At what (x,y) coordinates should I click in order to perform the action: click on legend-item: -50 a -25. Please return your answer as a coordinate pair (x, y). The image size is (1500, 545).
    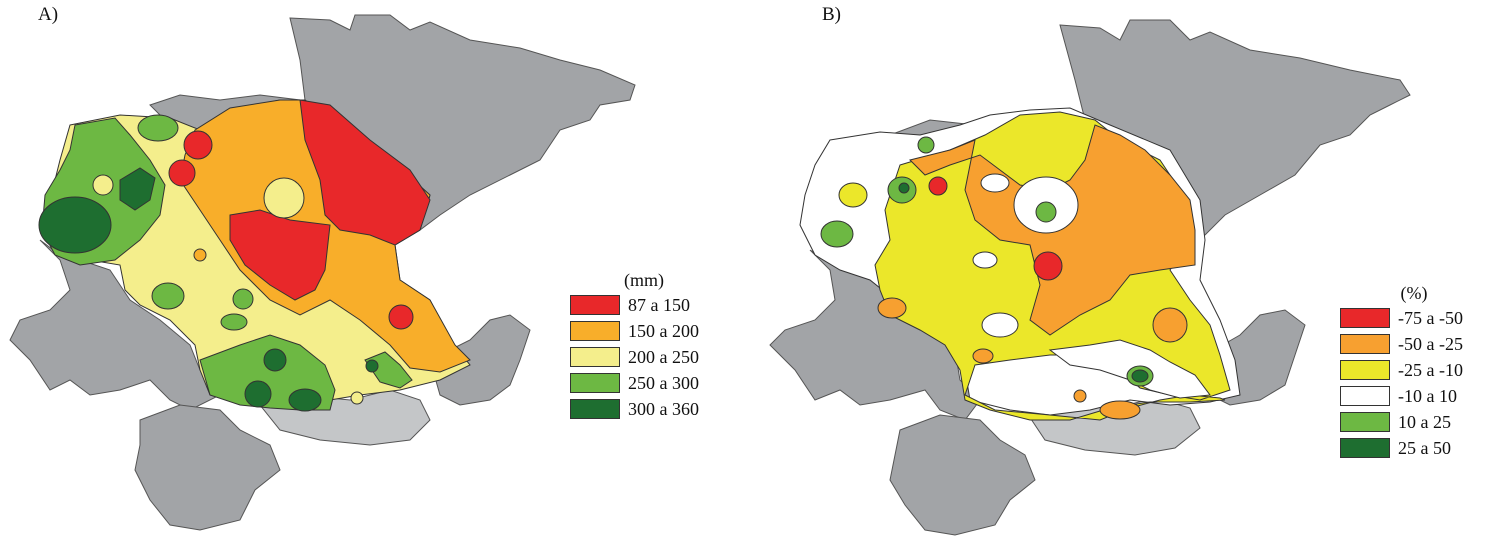
    Looking at the image, I should click on (1407, 344).